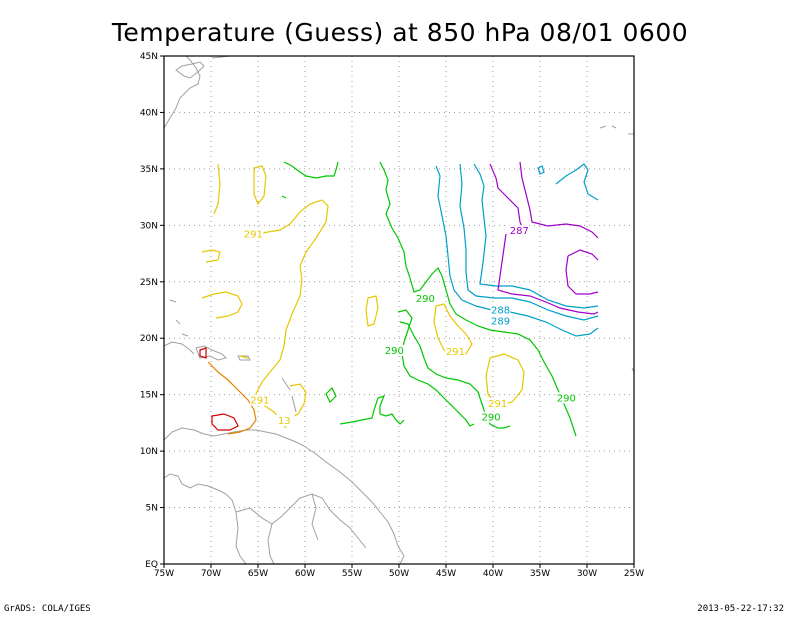 Image resolution: width=800 pixels, height=618 pixels. What do you see at coordinates (149, 226) in the screenshot?
I see `lat-tick-label: 30N` at bounding box center [149, 226].